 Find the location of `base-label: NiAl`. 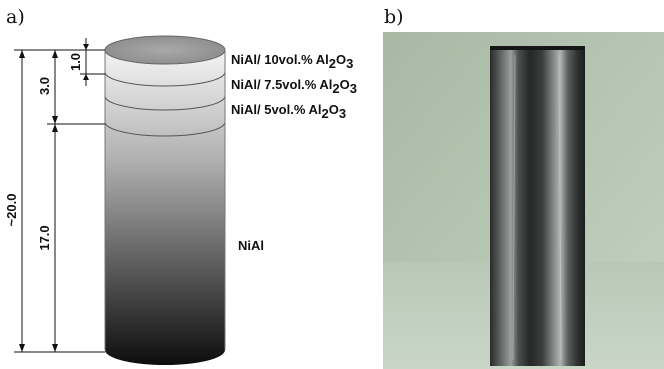

base-label: NiAl is located at coordinates (251, 245).